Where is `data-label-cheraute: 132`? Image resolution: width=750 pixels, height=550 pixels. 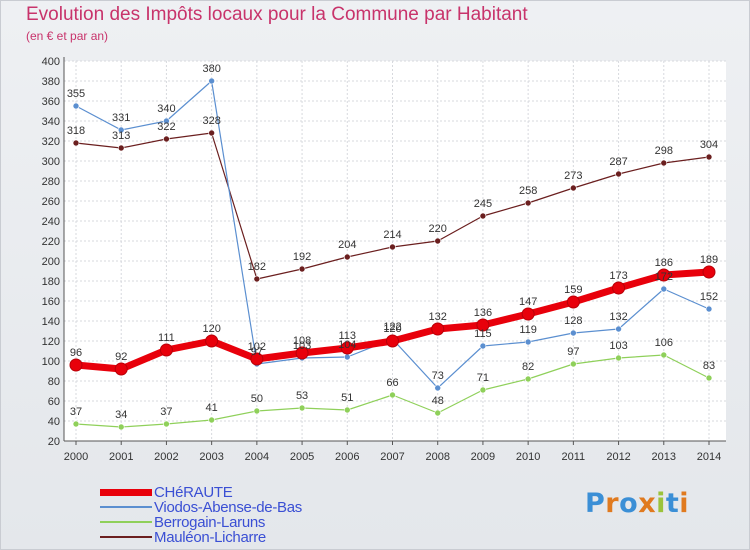
data-label-cheraute: 132 is located at coordinates (438, 317).